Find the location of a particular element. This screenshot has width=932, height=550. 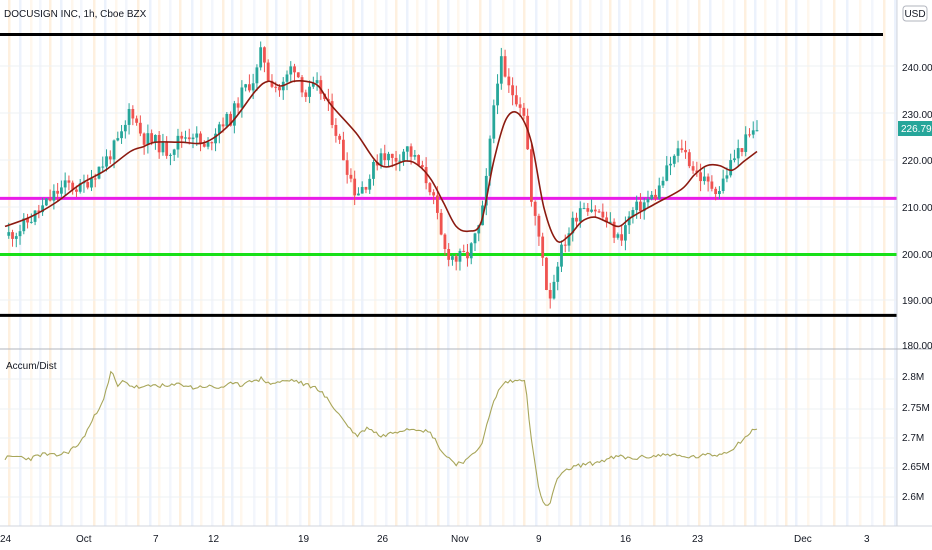

chart-title: DOCUSIGN INC, 1h, Cboe BZX is located at coordinates (75, 14).